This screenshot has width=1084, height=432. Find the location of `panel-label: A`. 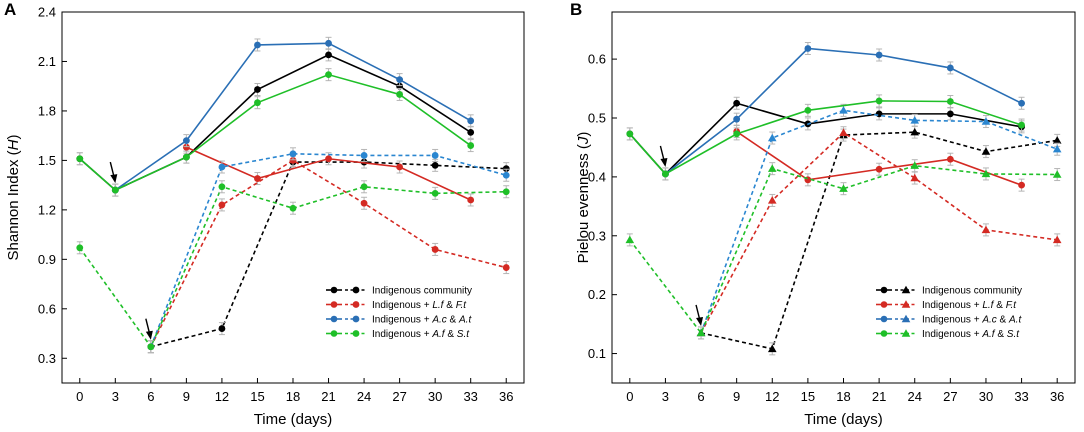

panel-label: A is located at coordinates (10, 9).